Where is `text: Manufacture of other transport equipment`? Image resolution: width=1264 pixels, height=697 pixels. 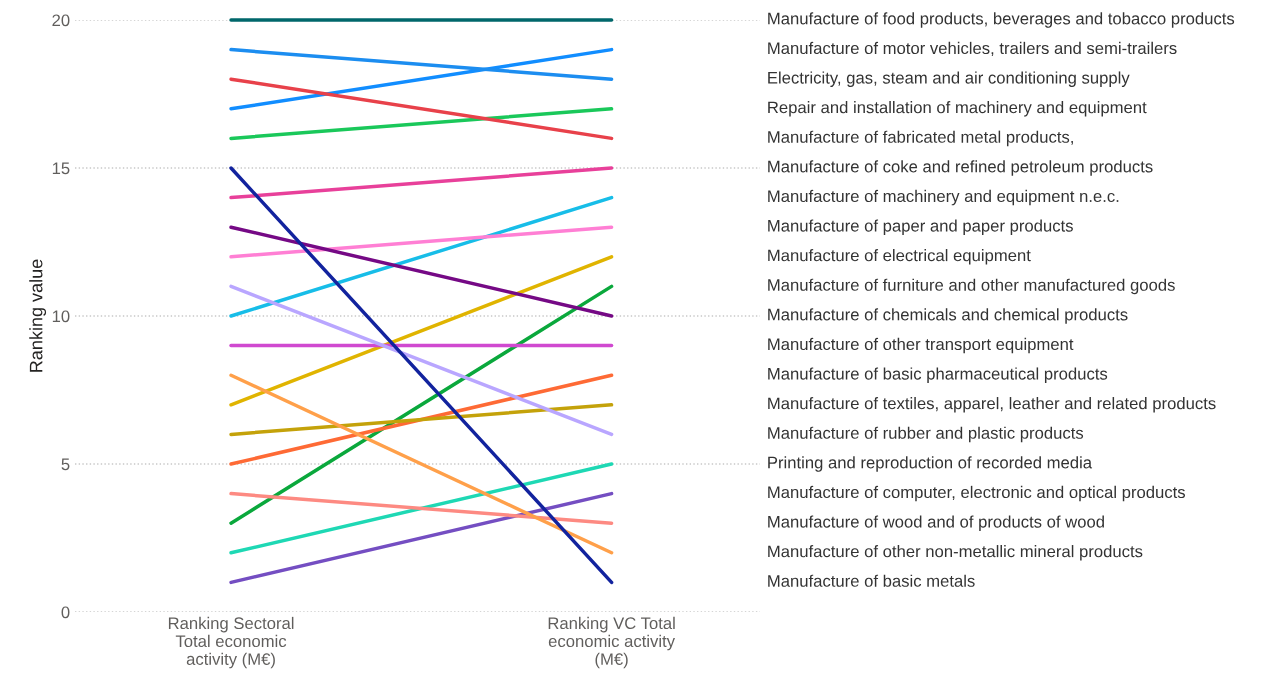 text: Manufacture of other transport equipment is located at coordinates (921, 345).